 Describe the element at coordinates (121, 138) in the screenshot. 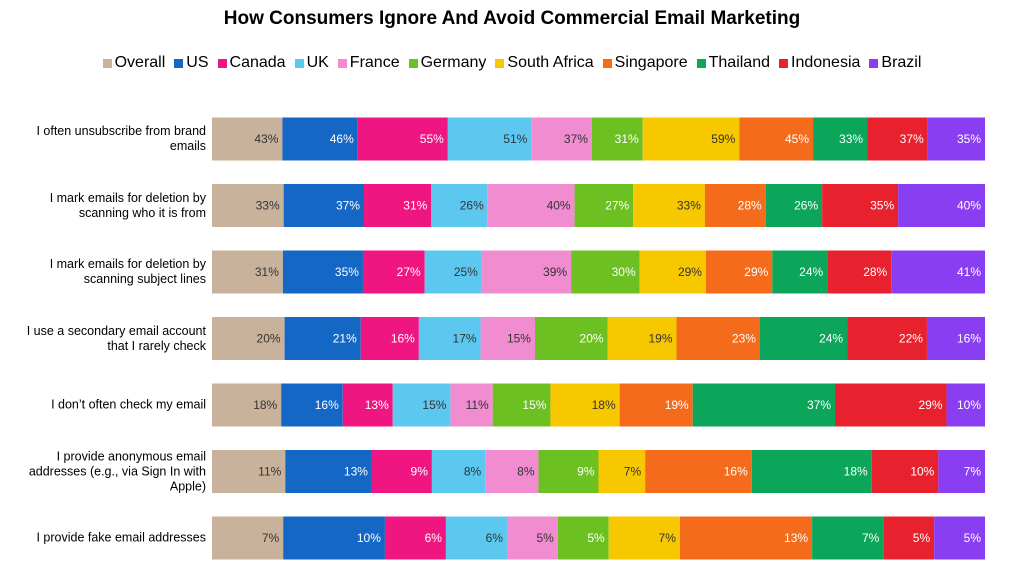

I see `category-label: I often unsubscribe from brand emails` at that location.